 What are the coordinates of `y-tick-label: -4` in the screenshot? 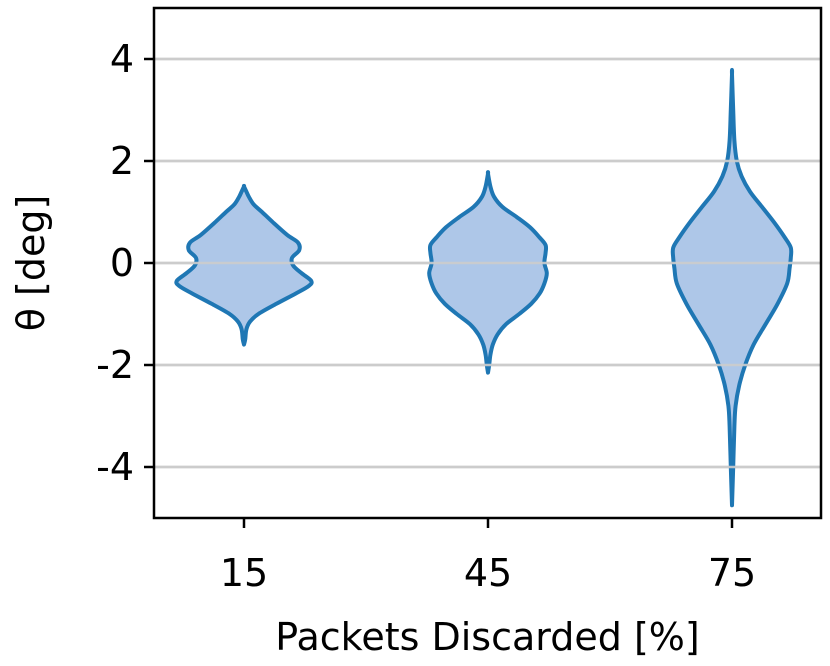 It's located at (115, 467).